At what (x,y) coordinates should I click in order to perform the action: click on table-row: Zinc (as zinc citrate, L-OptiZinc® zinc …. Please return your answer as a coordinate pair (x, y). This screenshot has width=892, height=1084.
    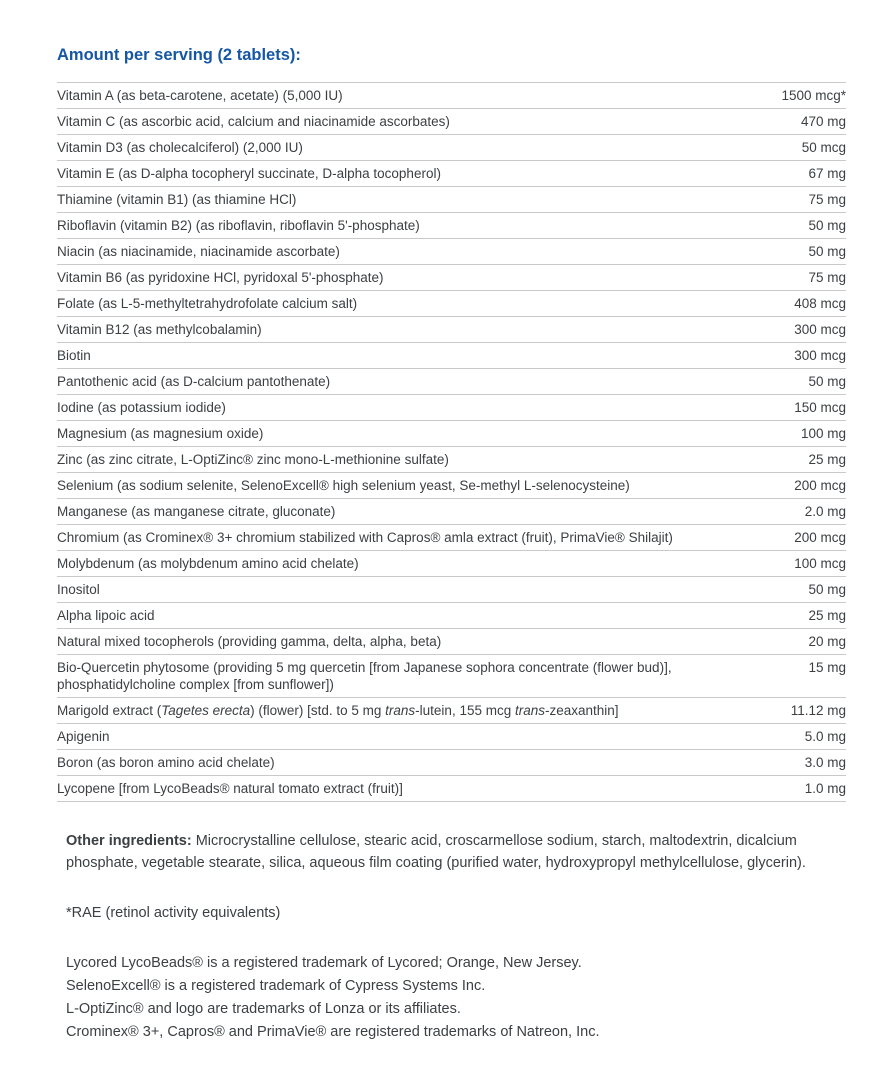
    Looking at the image, I should click on (451, 460).